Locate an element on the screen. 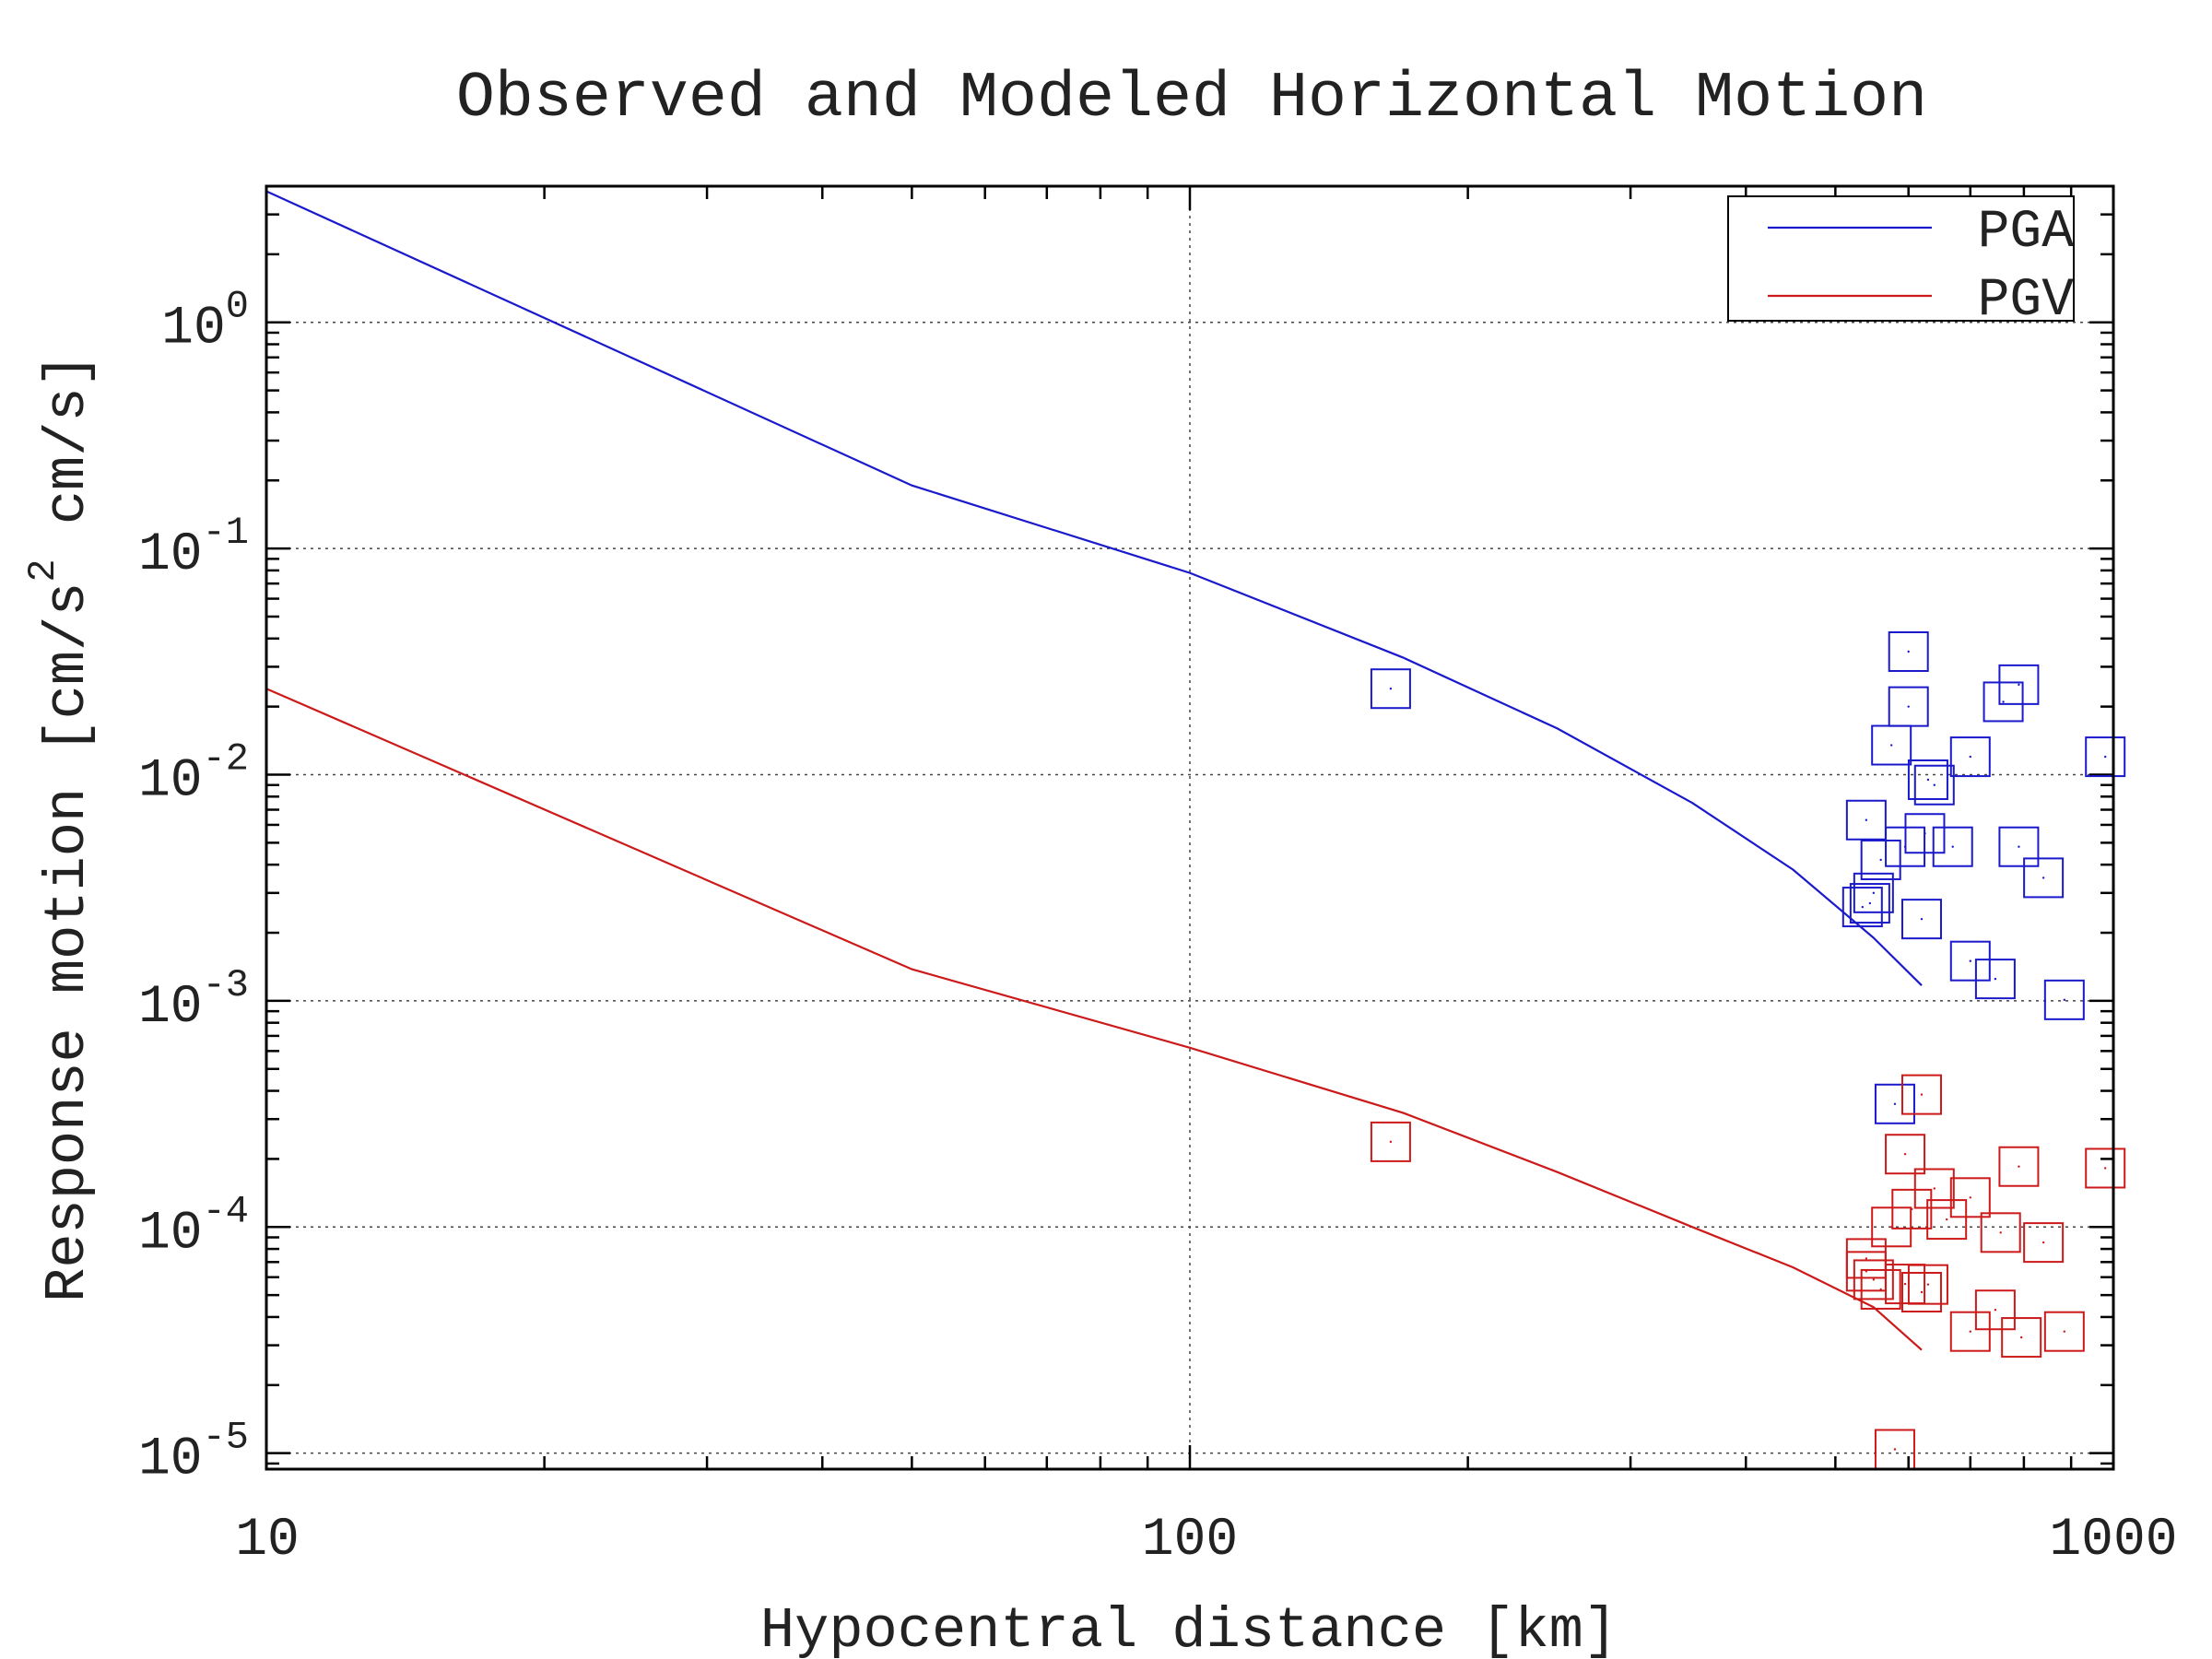 The image size is (2212, 1659). y-tick-exponent: -2 is located at coordinates (226, 759).